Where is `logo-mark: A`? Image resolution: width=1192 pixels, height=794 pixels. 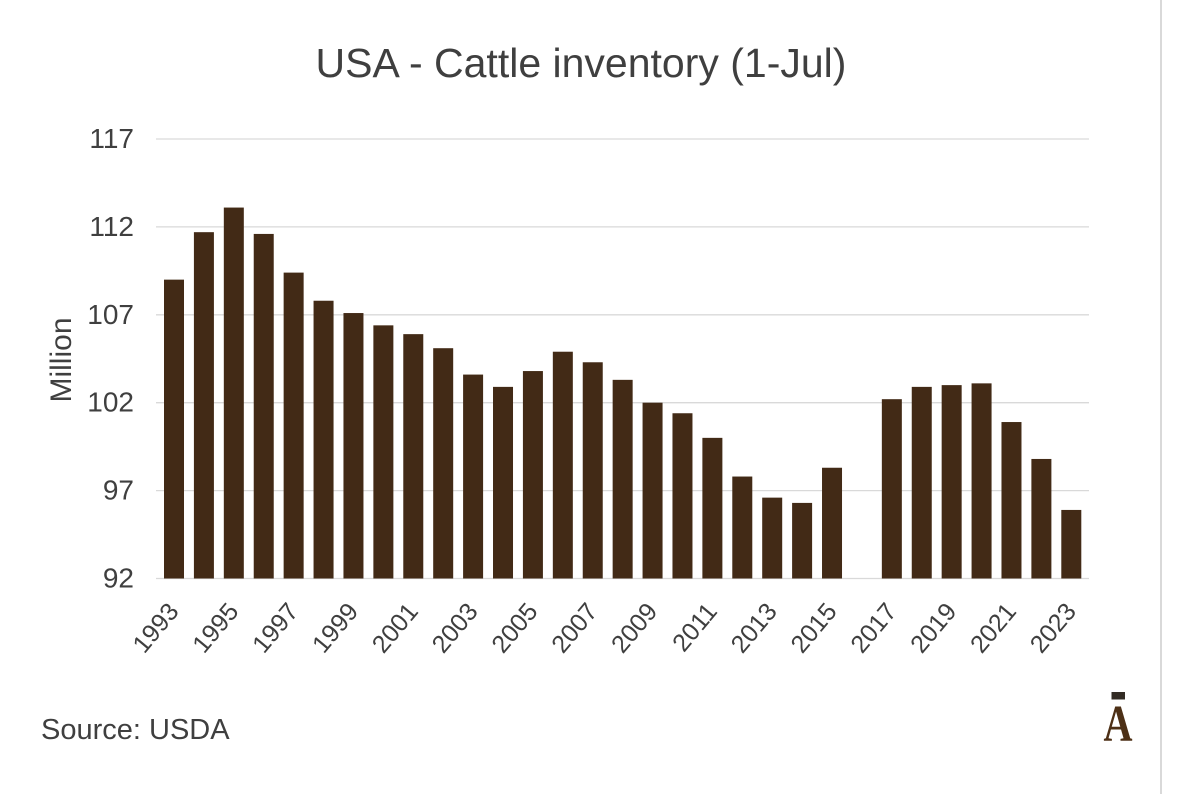 logo-mark: A is located at coordinates (1118, 722).